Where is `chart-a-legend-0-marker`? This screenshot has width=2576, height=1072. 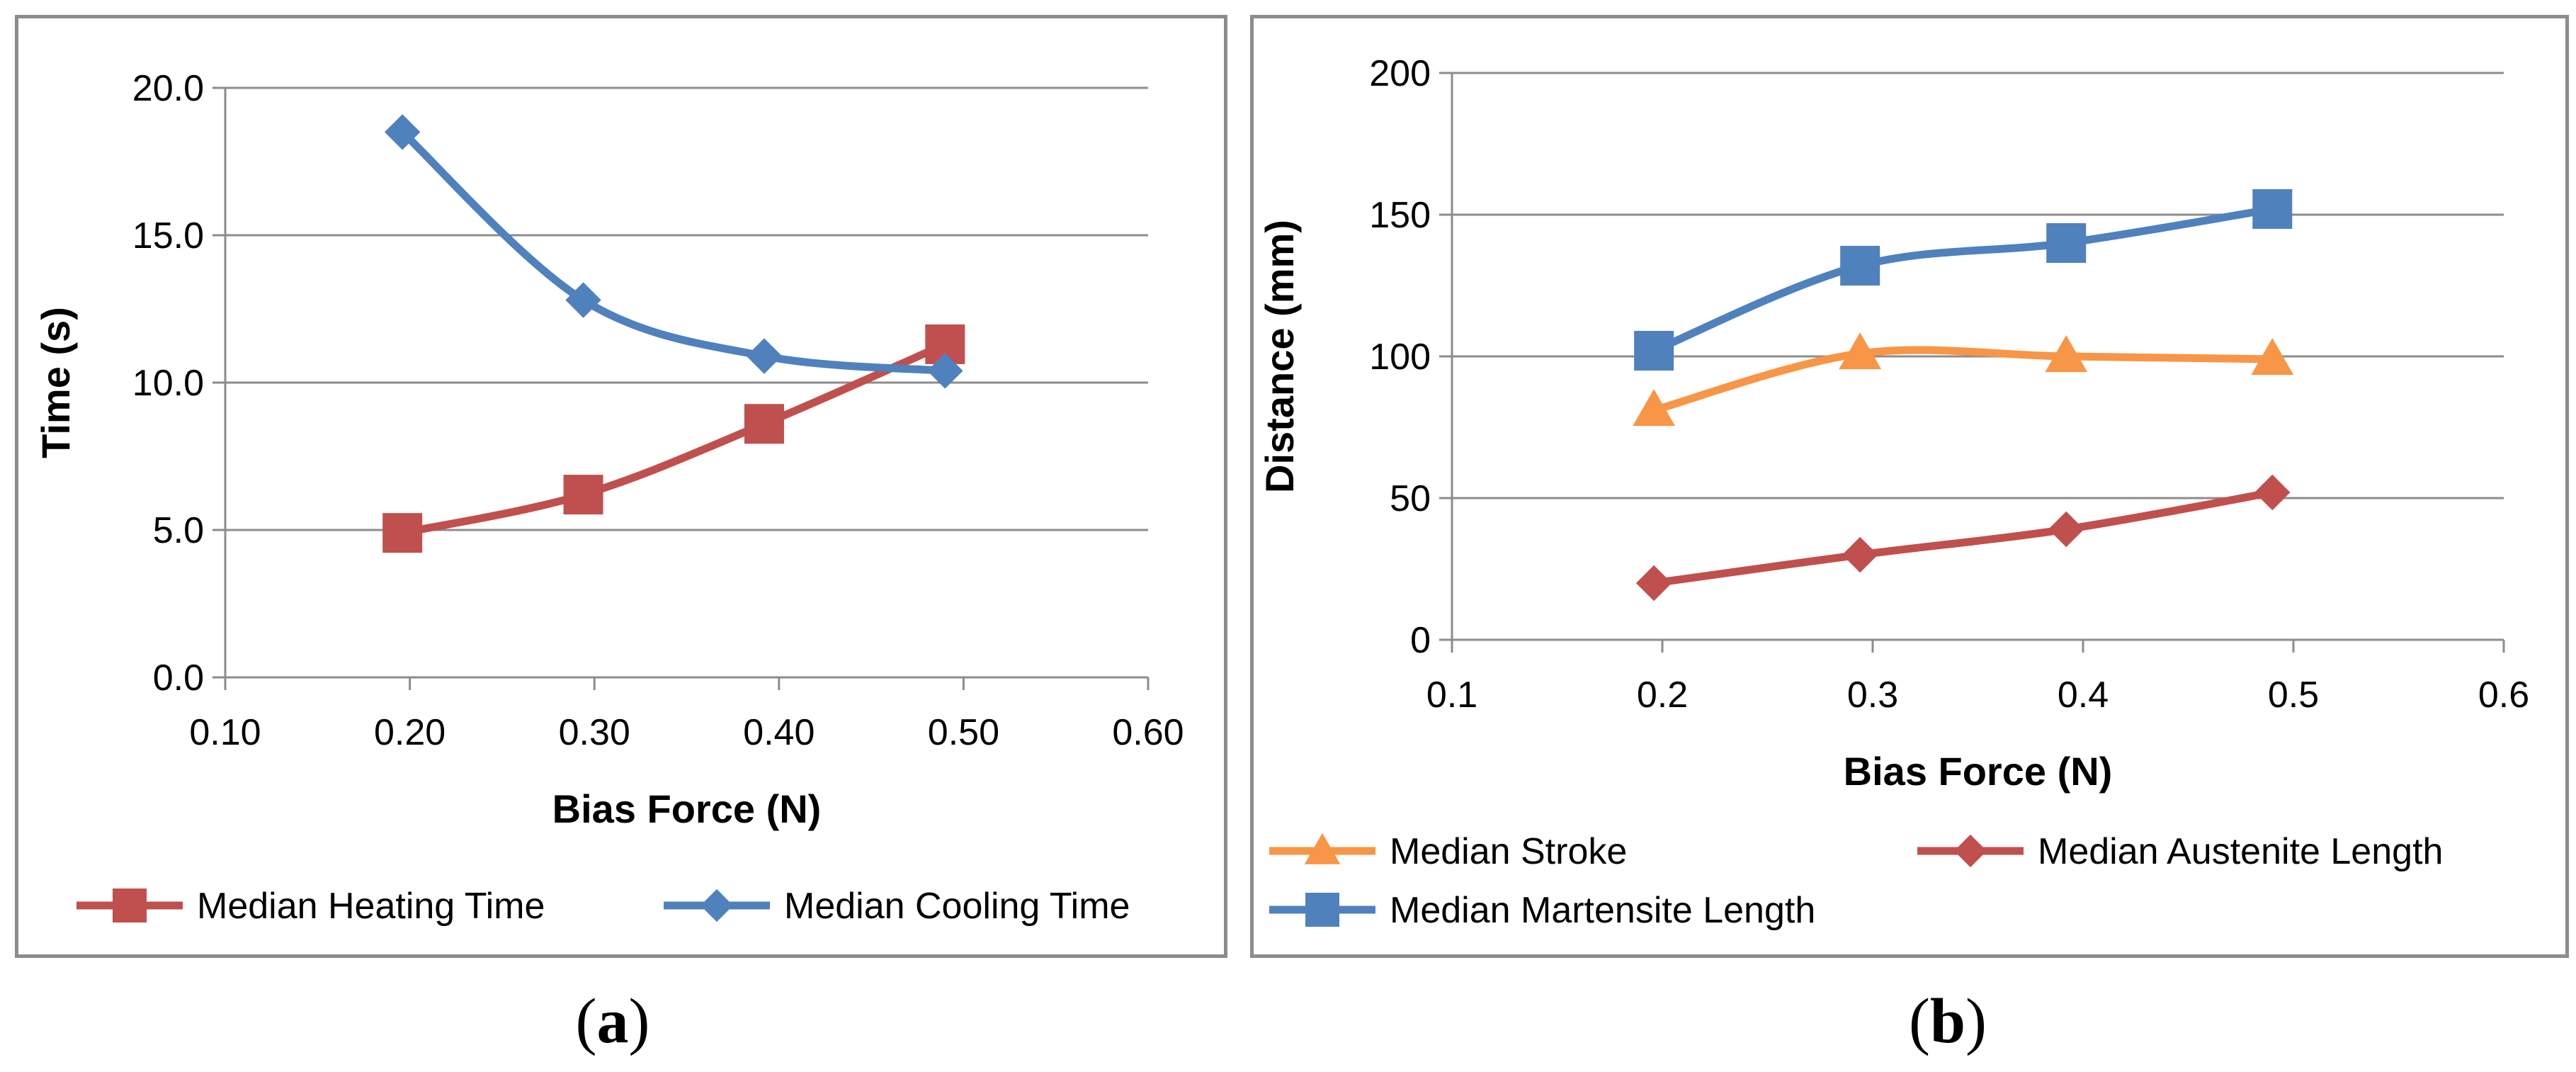 chart-a-legend-0-marker is located at coordinates (130, 905).